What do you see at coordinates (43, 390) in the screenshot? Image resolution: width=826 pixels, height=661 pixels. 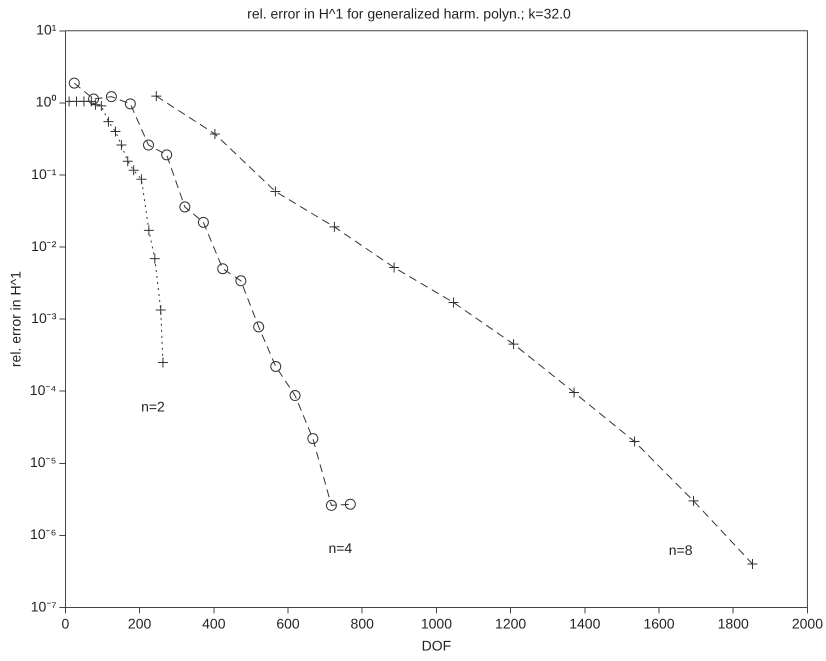 I see `y-tick-label: 10⁻⁴` at bounding box center [43, 390].